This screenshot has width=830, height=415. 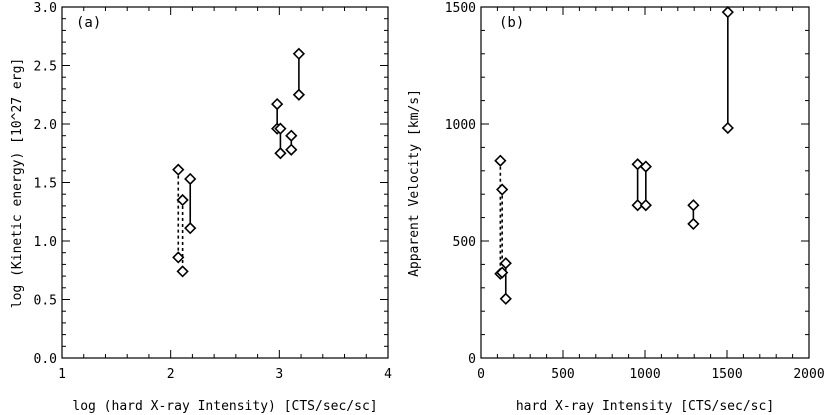 What do you see at coordinates (224, 406) in the screenshot?
I see `panel-a-x-axis-label: log (hard X-ray Intensity) [CTS/sec/sc]` at bounding box center [224, 406].